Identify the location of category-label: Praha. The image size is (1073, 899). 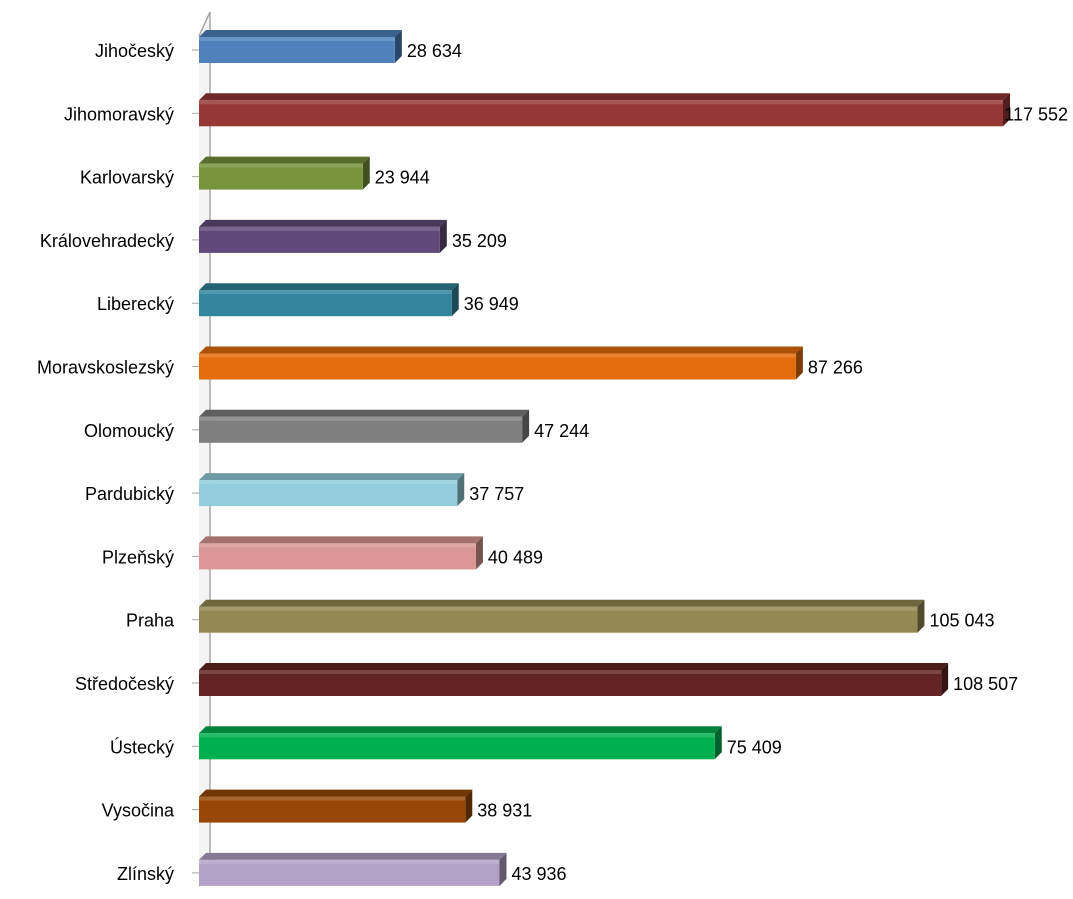
(150, 621).